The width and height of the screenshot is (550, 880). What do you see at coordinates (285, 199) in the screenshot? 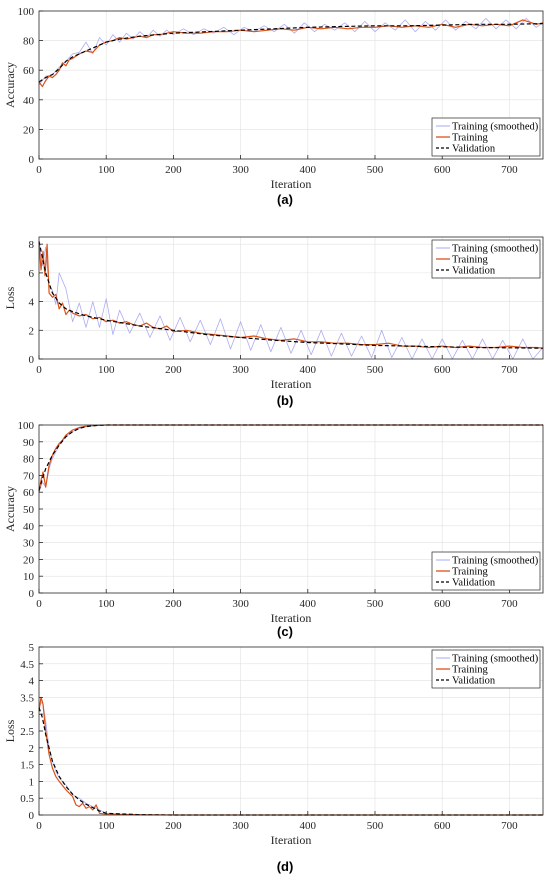
I see `panel-caption: (a)` at bounding box center [285, 199].